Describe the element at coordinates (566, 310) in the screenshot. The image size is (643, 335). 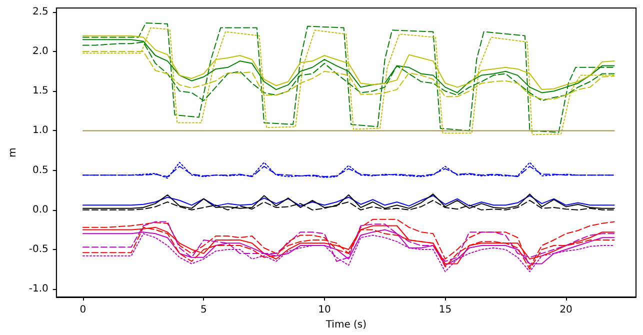
I see `x-tick-label: 20` at that location.